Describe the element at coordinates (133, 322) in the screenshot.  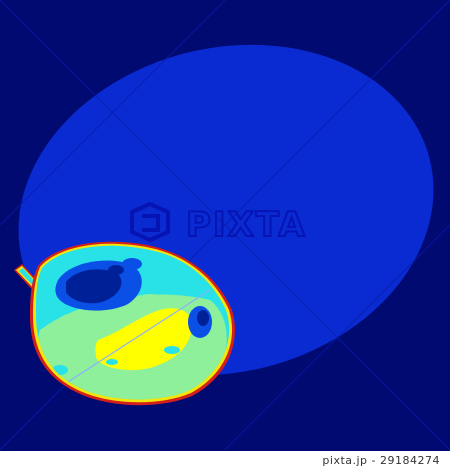
I see `pear-body` at that location.